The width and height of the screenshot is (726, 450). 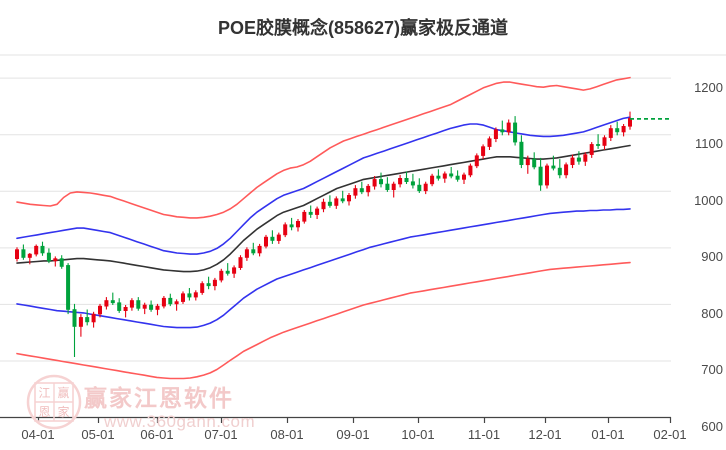 I want to click on y-axis-tick-label: 700, so click(x=712, y=370).